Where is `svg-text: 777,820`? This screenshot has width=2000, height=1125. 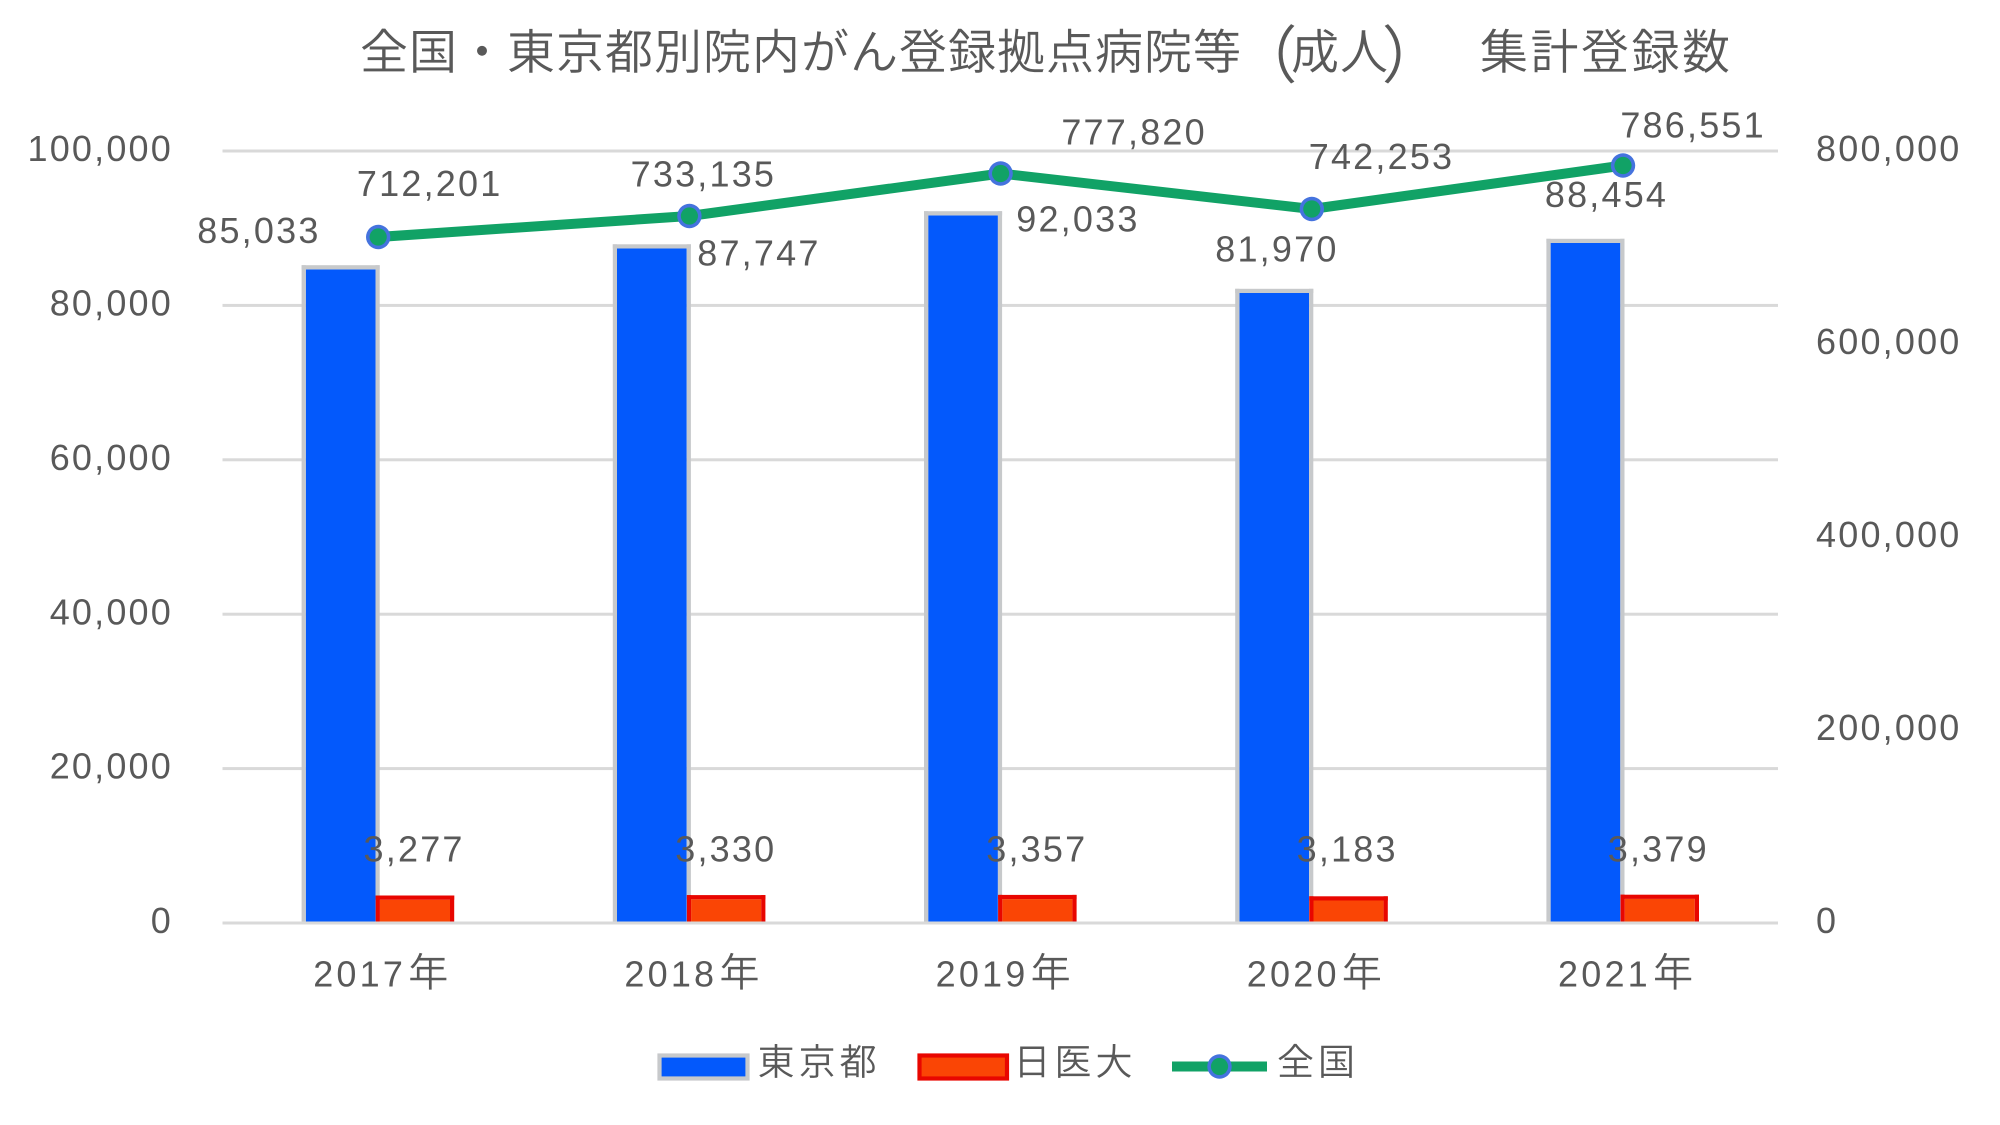 svg-text: 777,820 is located at coordinates (1134, 131).